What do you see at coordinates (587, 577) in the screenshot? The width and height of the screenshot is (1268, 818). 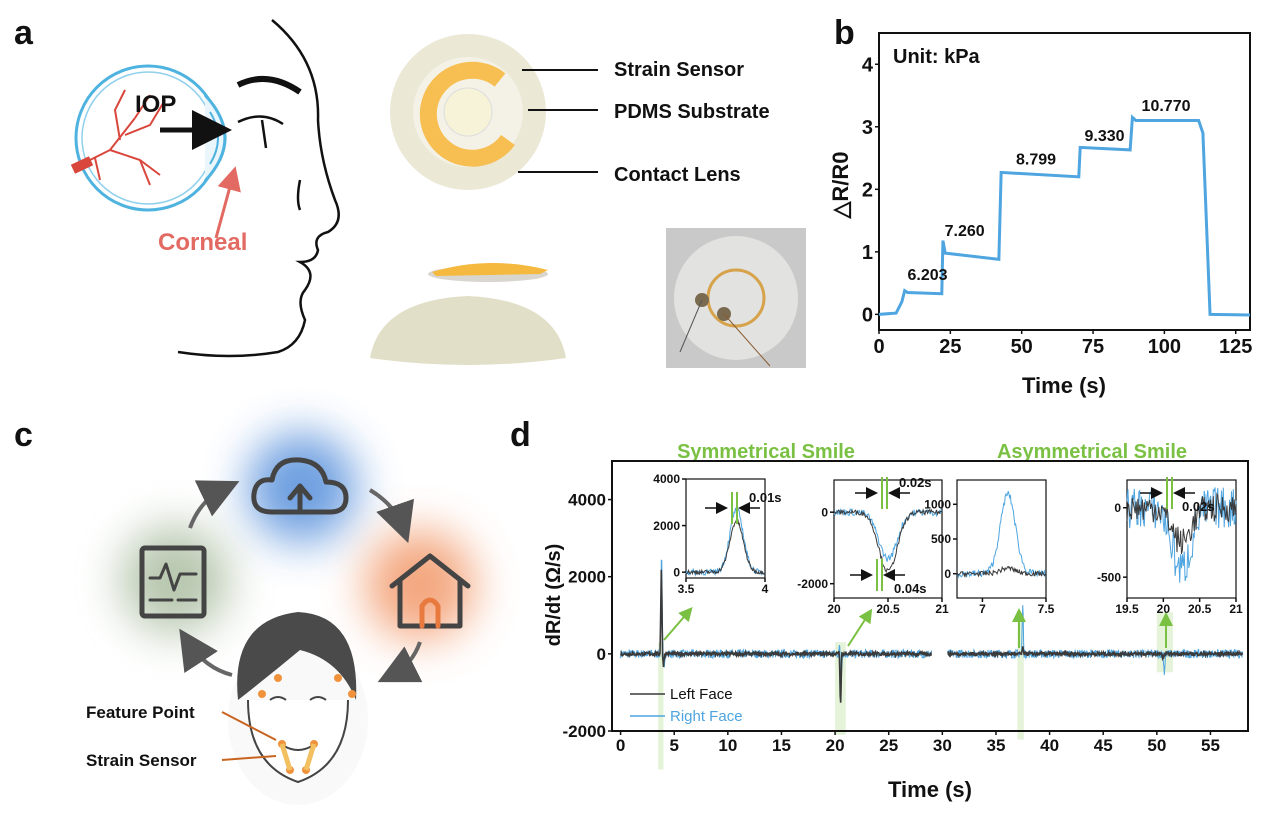 I see `chart-d-ytick-label: 2000` at bounding box center [587, 577].